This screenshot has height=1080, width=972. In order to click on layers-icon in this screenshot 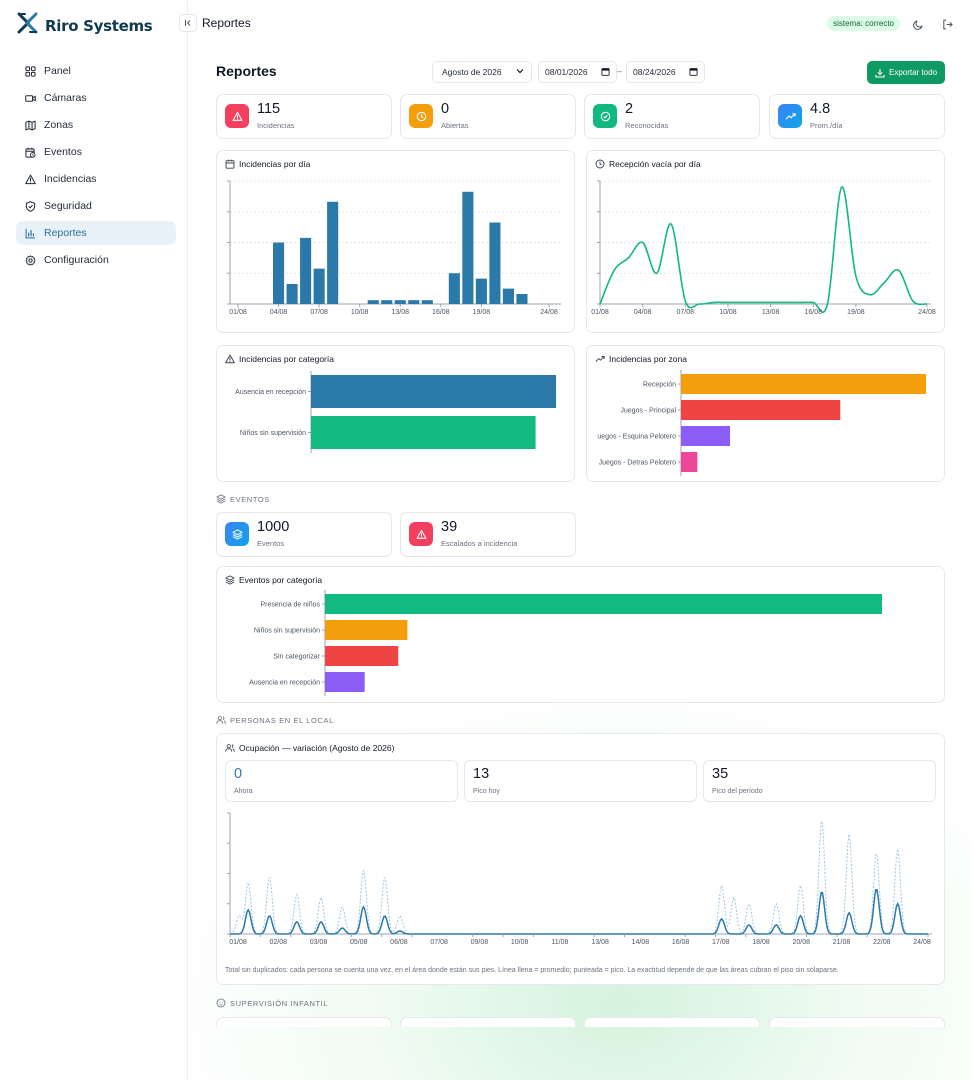, I will do `click(237, 534)`.